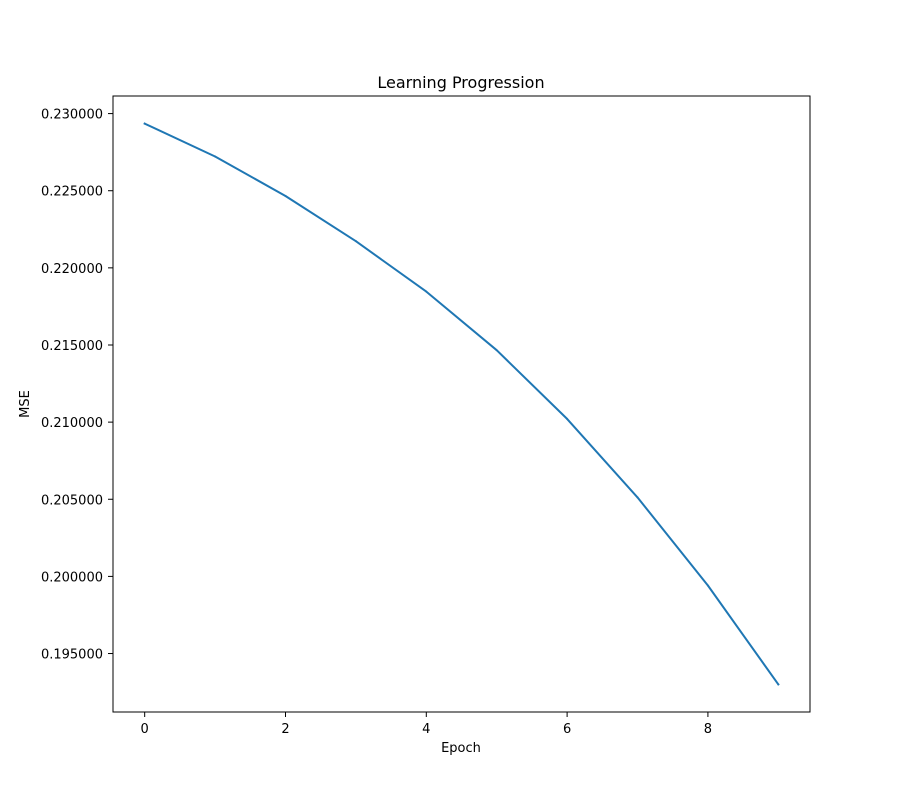 The width and height of the screenshot is (900, 804). I want to click on y-tick-label: 0.200000, so click(72, 577).